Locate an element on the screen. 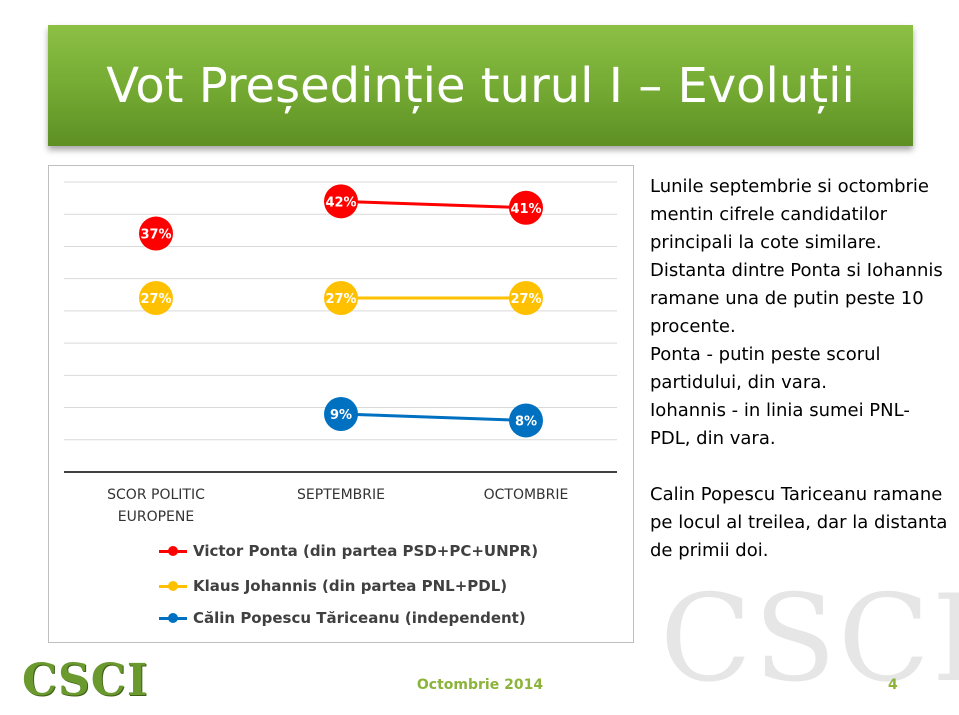  legend-item-johannis: Klaus Johannis (din partea PNL+PDL) is located at coordinates (333, 586).